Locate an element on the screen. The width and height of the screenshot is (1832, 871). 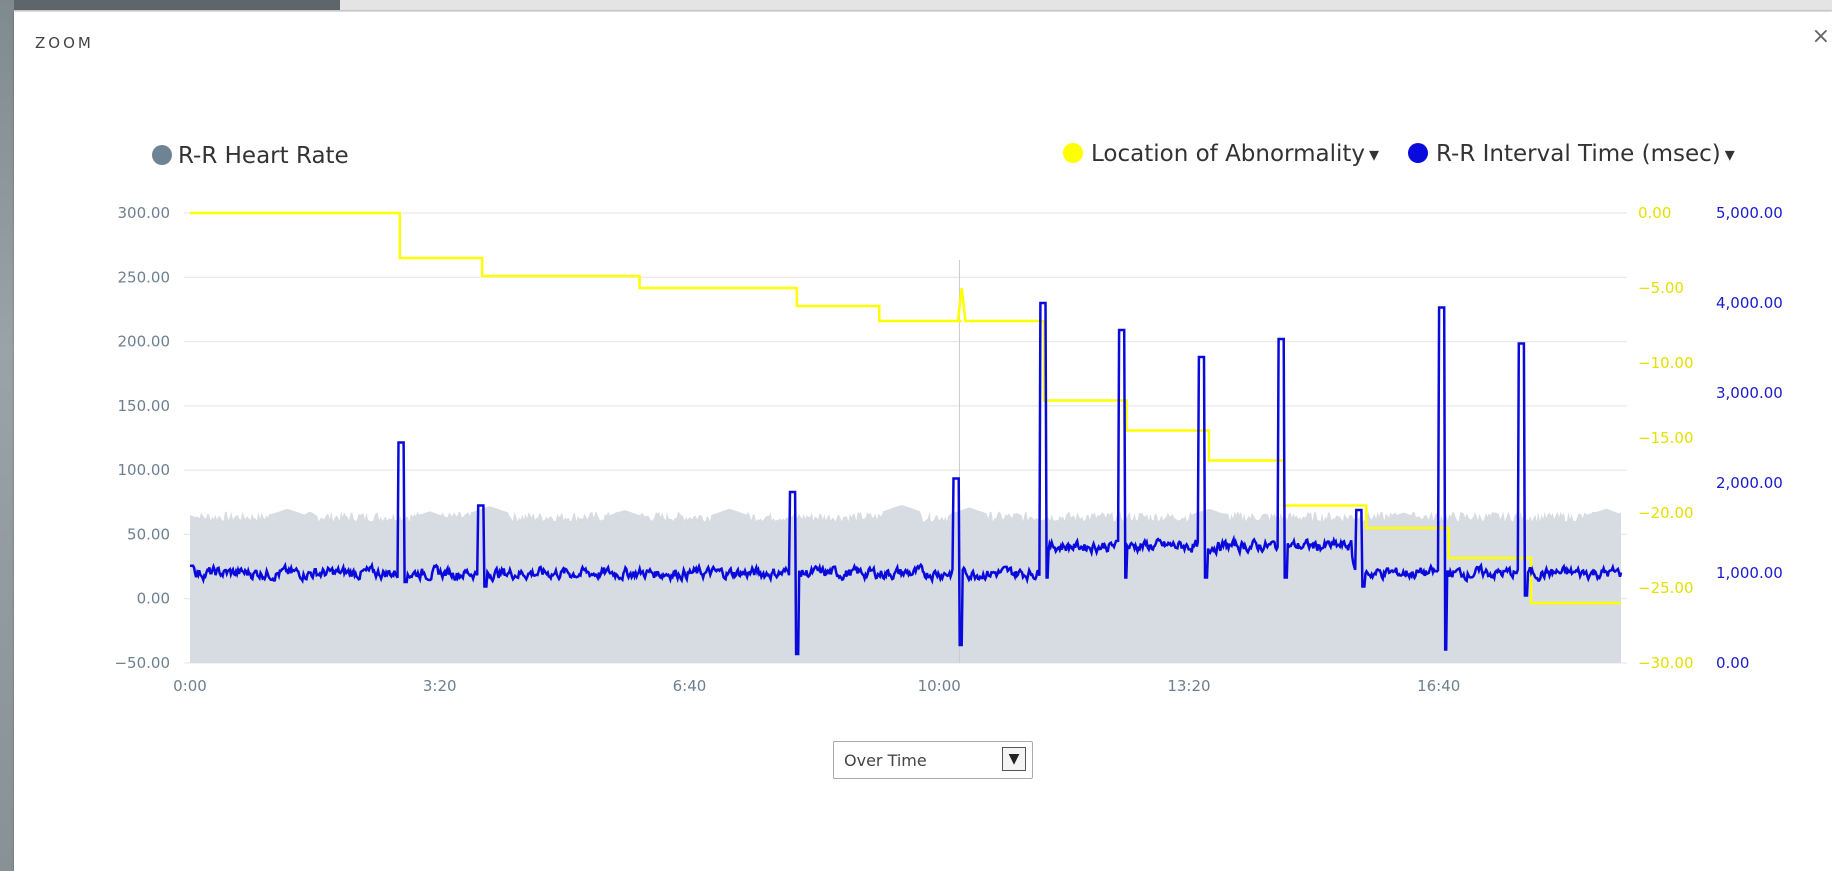
y-right-rr-tick-label: 2,000.00 is located at coordinates (1749, 483).